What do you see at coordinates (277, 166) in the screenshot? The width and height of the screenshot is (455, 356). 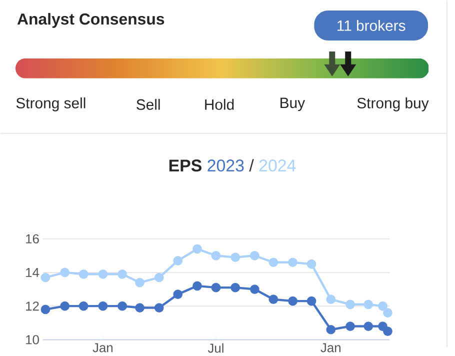 I see `text: 2024` at bounding box center [277, 166].